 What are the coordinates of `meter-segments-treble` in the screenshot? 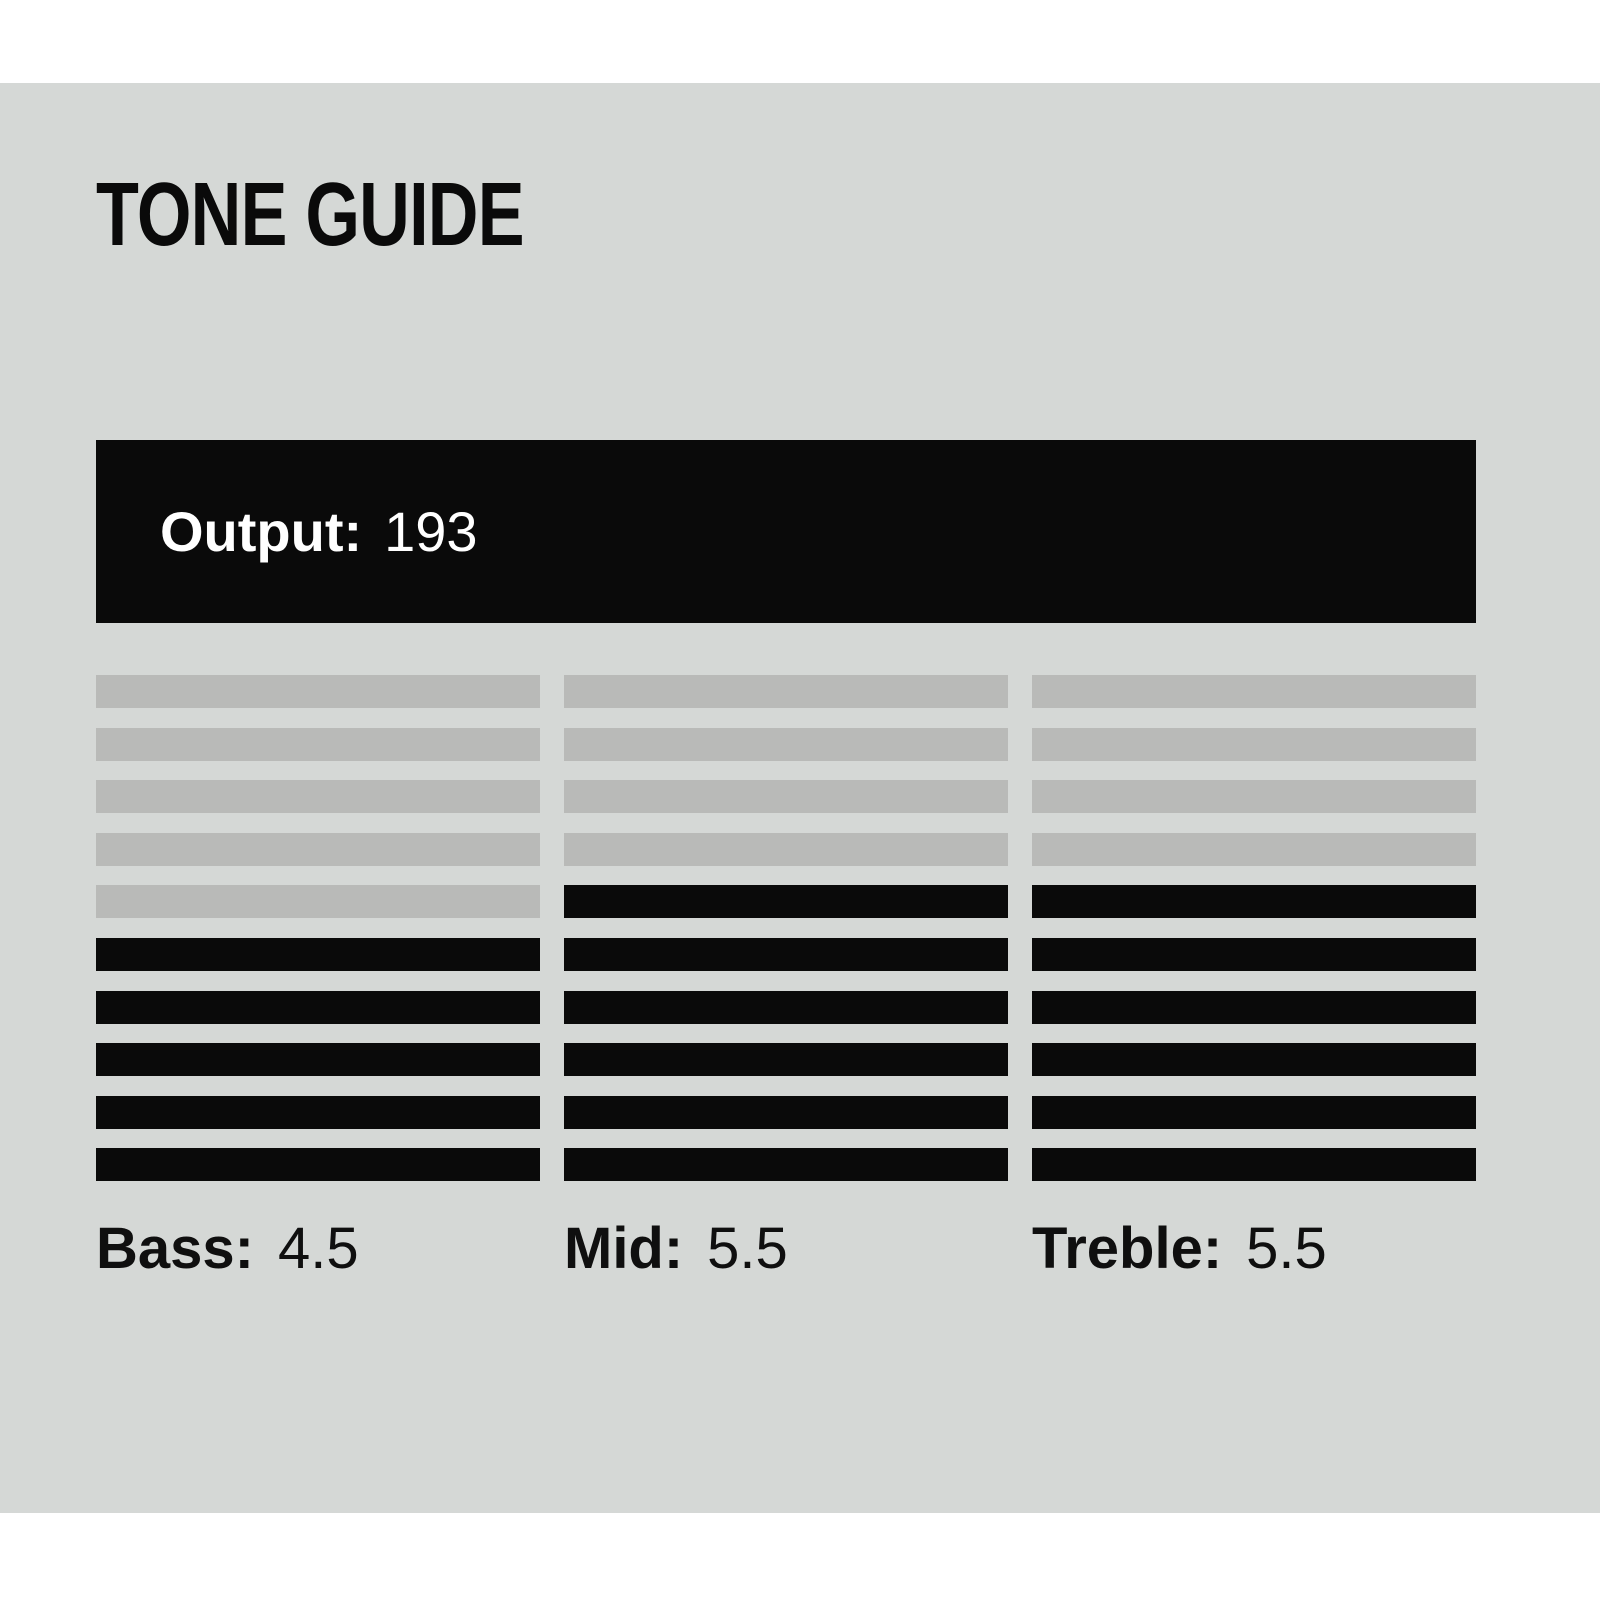 It's located at (1254, 928).